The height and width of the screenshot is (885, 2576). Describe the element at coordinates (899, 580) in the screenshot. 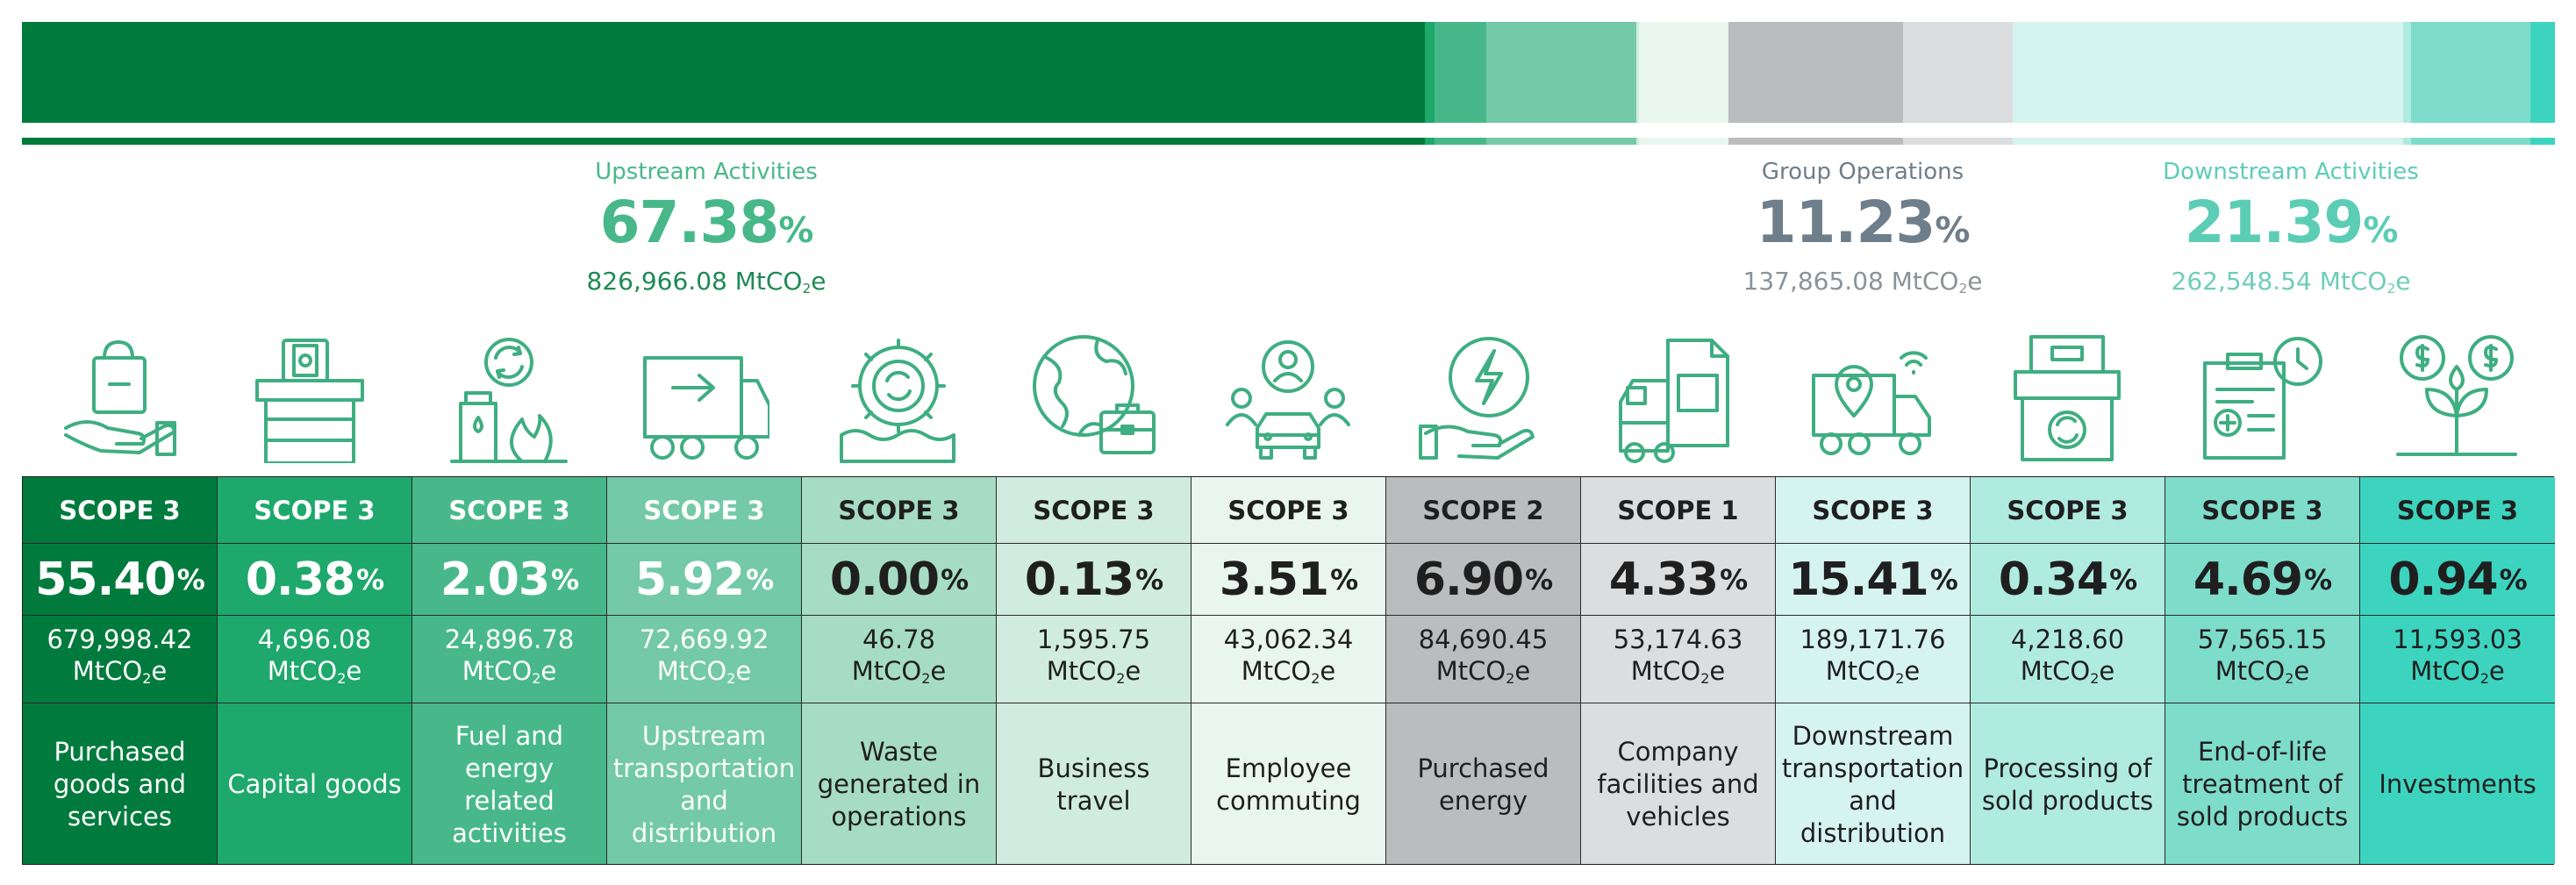

I see `category-percent: 0.00%` at that location.